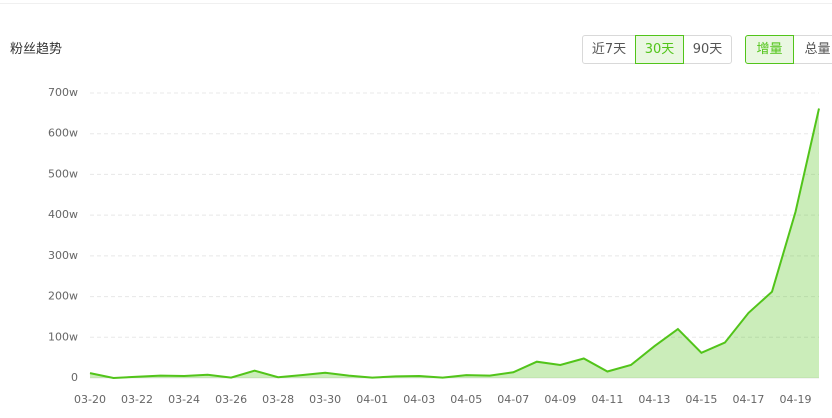 This screenshot has height=418, width=832. Describe the element at coordinates (607, 399) in the screenshot. I see `x-tick-label: 04-11` at that location.